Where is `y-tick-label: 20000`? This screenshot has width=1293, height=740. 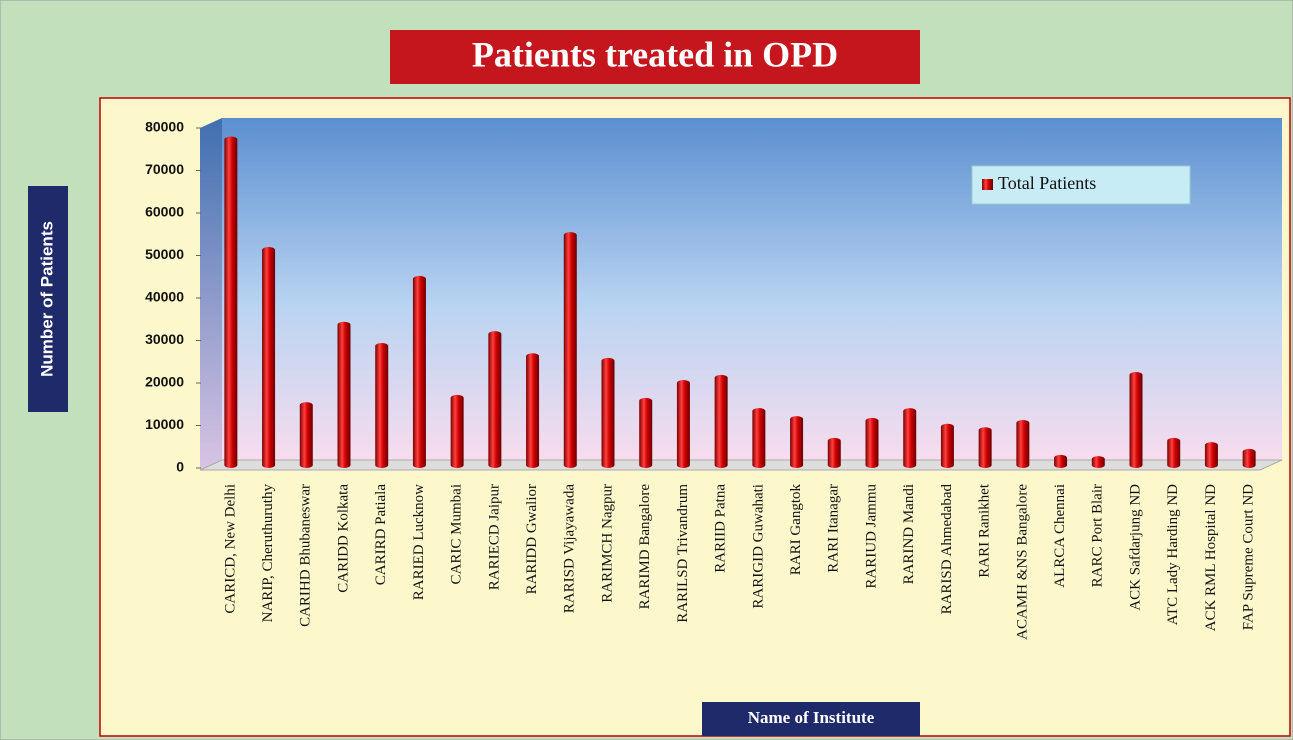 y-tick-label: 20000 is located at coordinates (164, 382).